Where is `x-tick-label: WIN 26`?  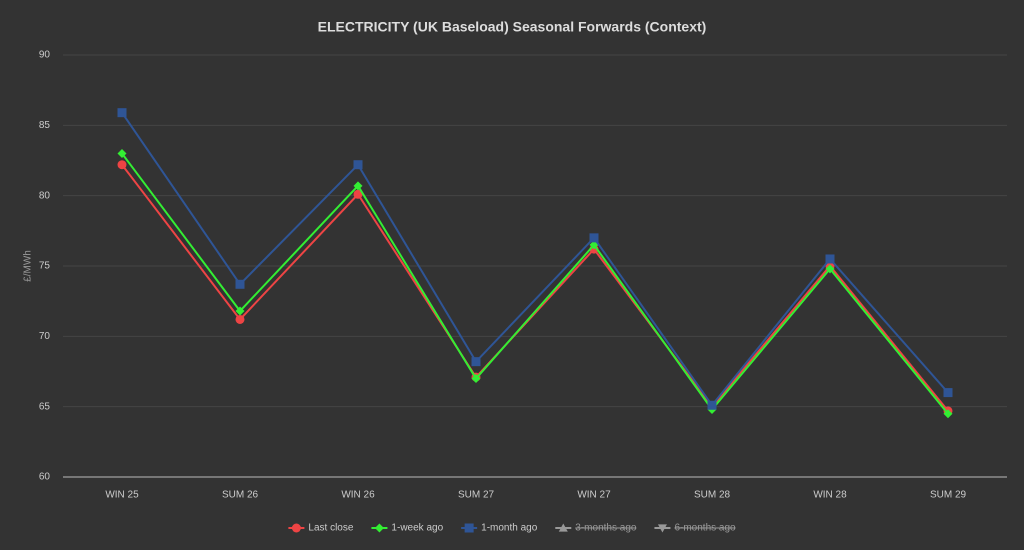 x-tick-label: WIN 26 is located at coordinates (358, 495).